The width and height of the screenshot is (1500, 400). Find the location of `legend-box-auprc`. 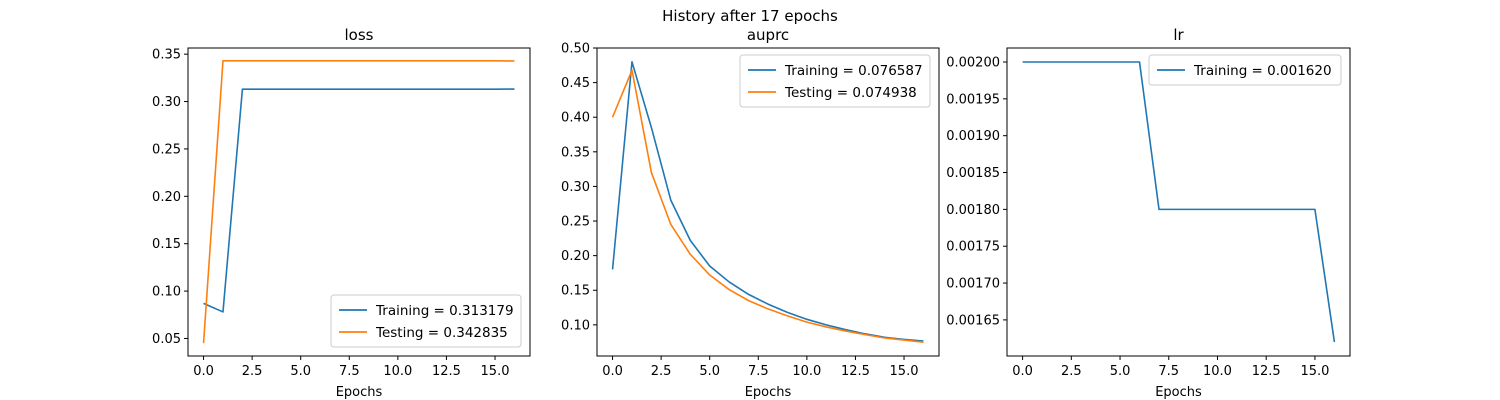

legend-box-auprc is located at coordinates (835, 81).